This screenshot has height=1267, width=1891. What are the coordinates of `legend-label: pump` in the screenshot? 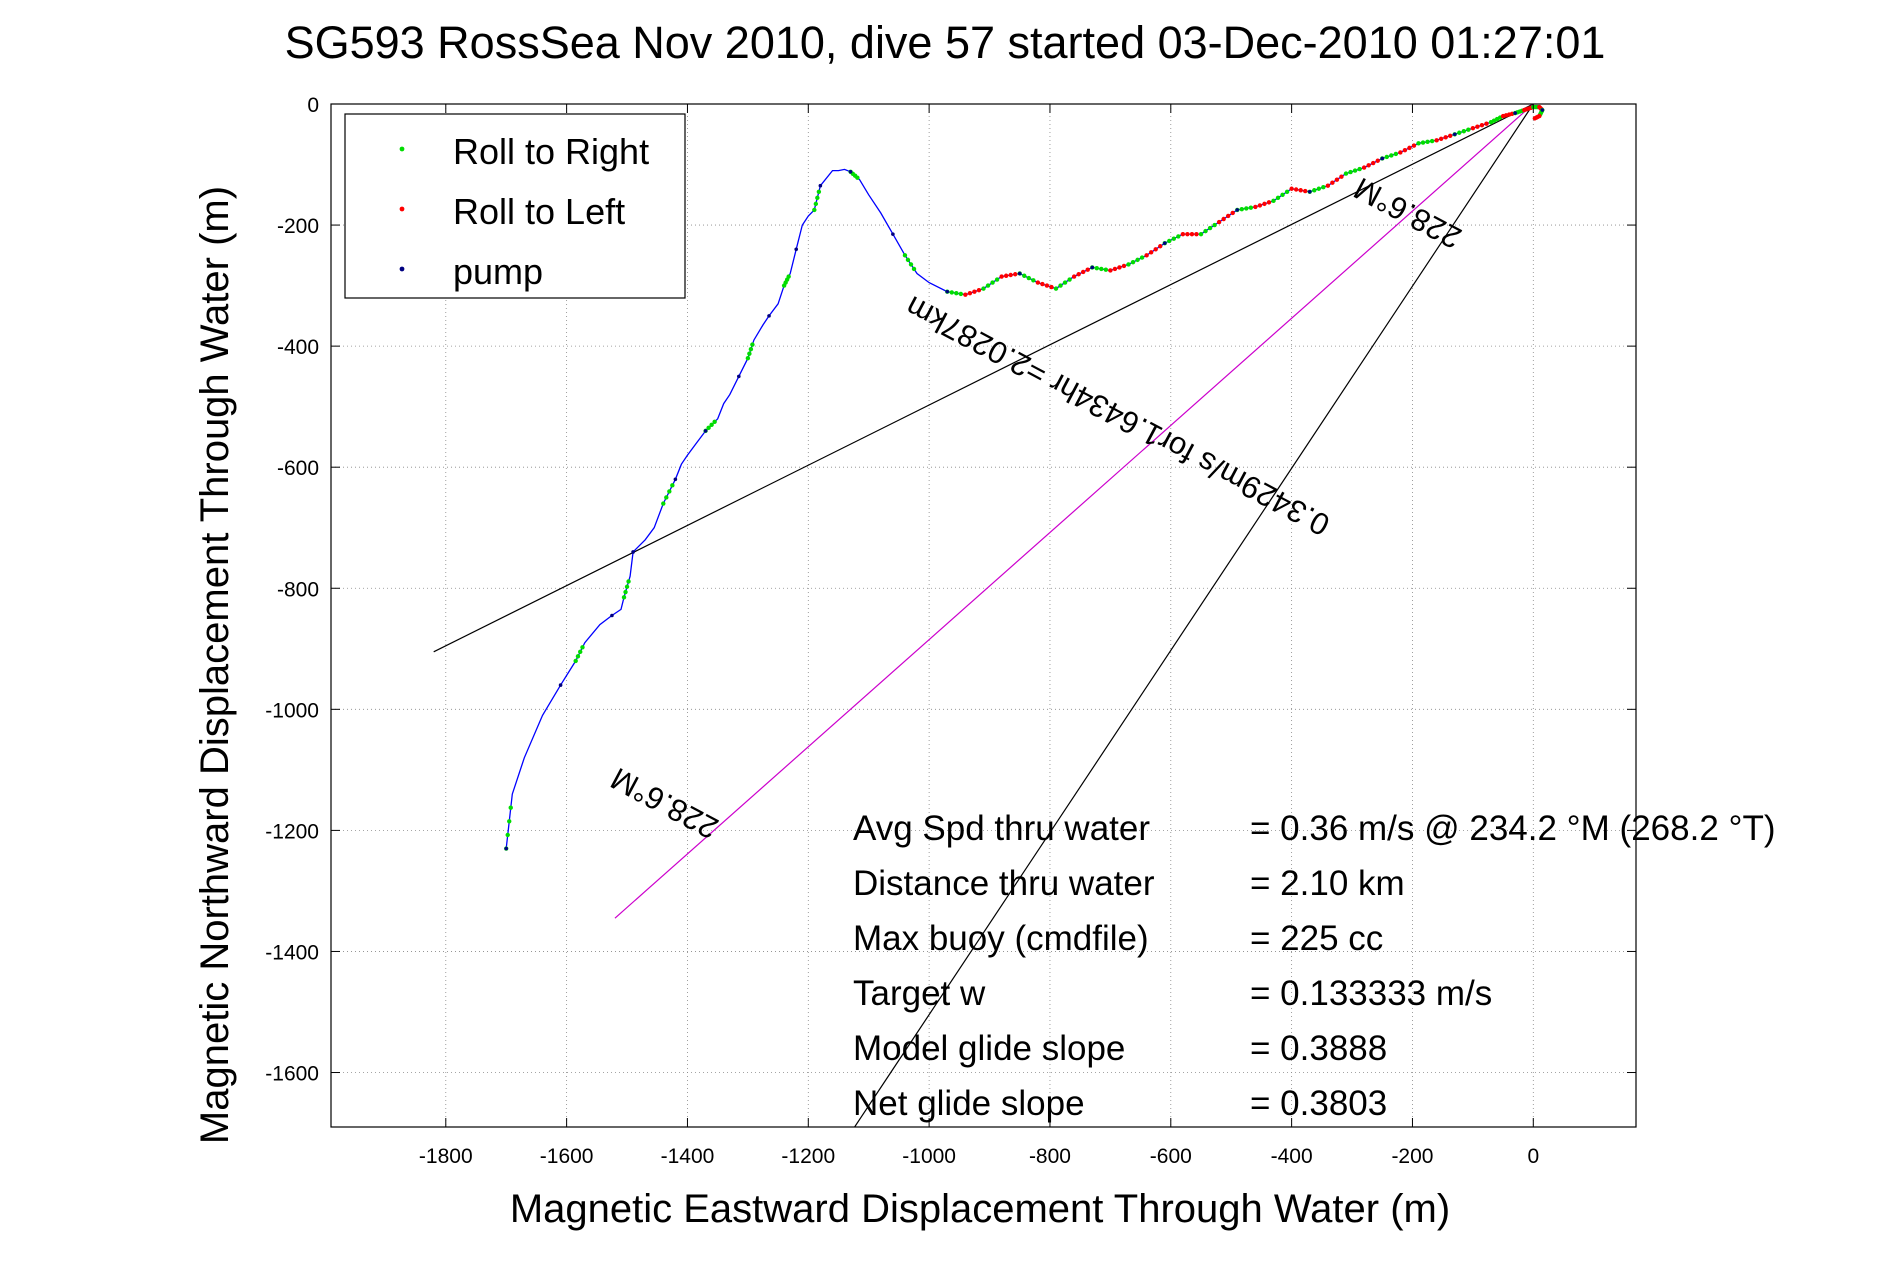 It's located at (498, 271).